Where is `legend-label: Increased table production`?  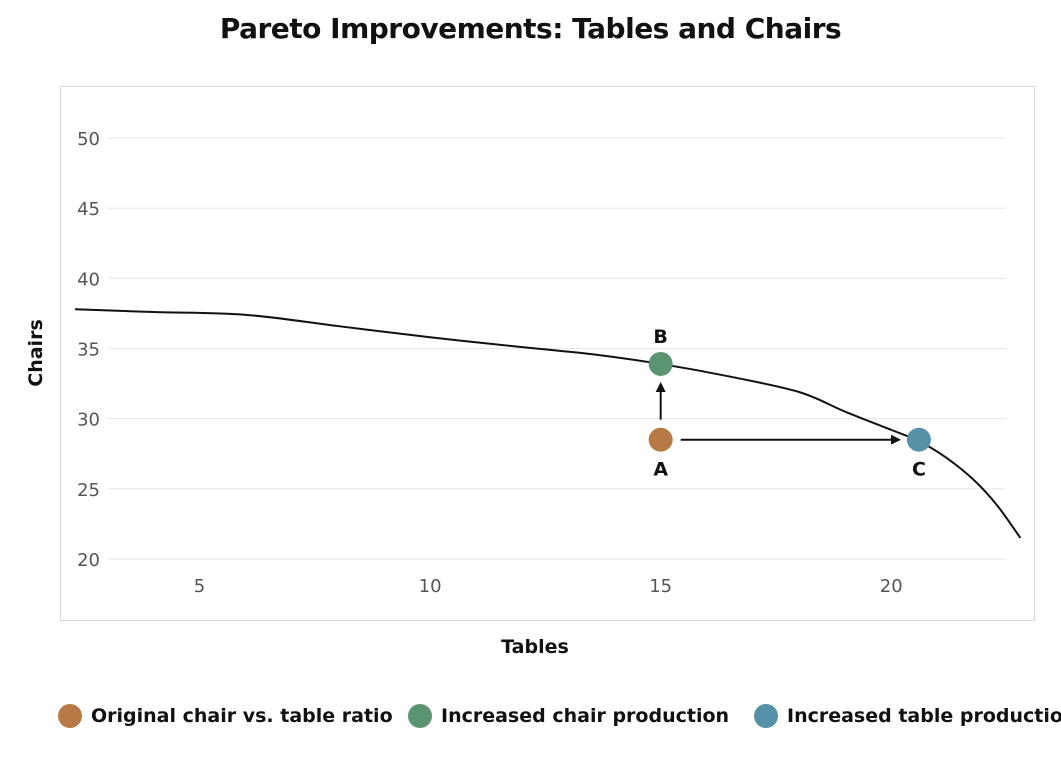
legend-label: Increased table production is located at coordinates (924, 716).